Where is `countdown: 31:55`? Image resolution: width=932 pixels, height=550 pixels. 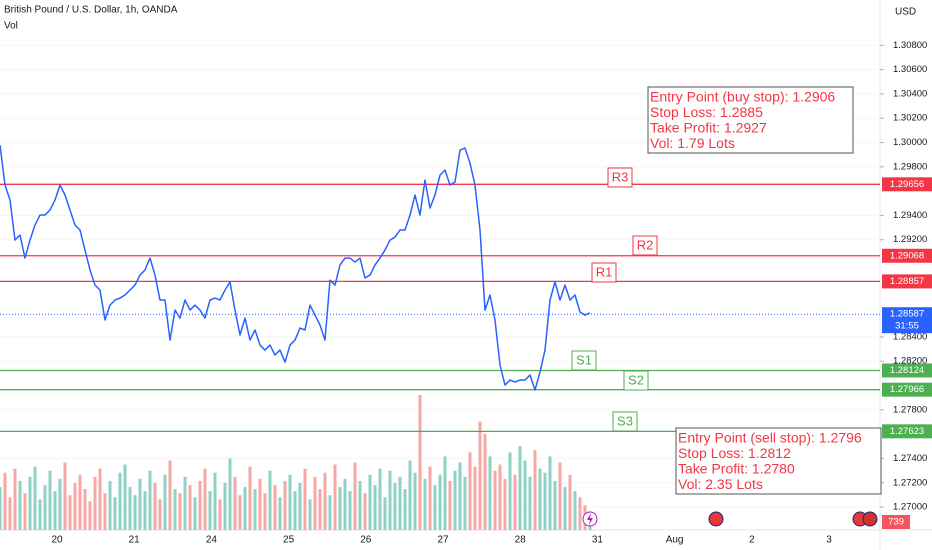
countdown: 31:55 is located at coordinates (907, 326).